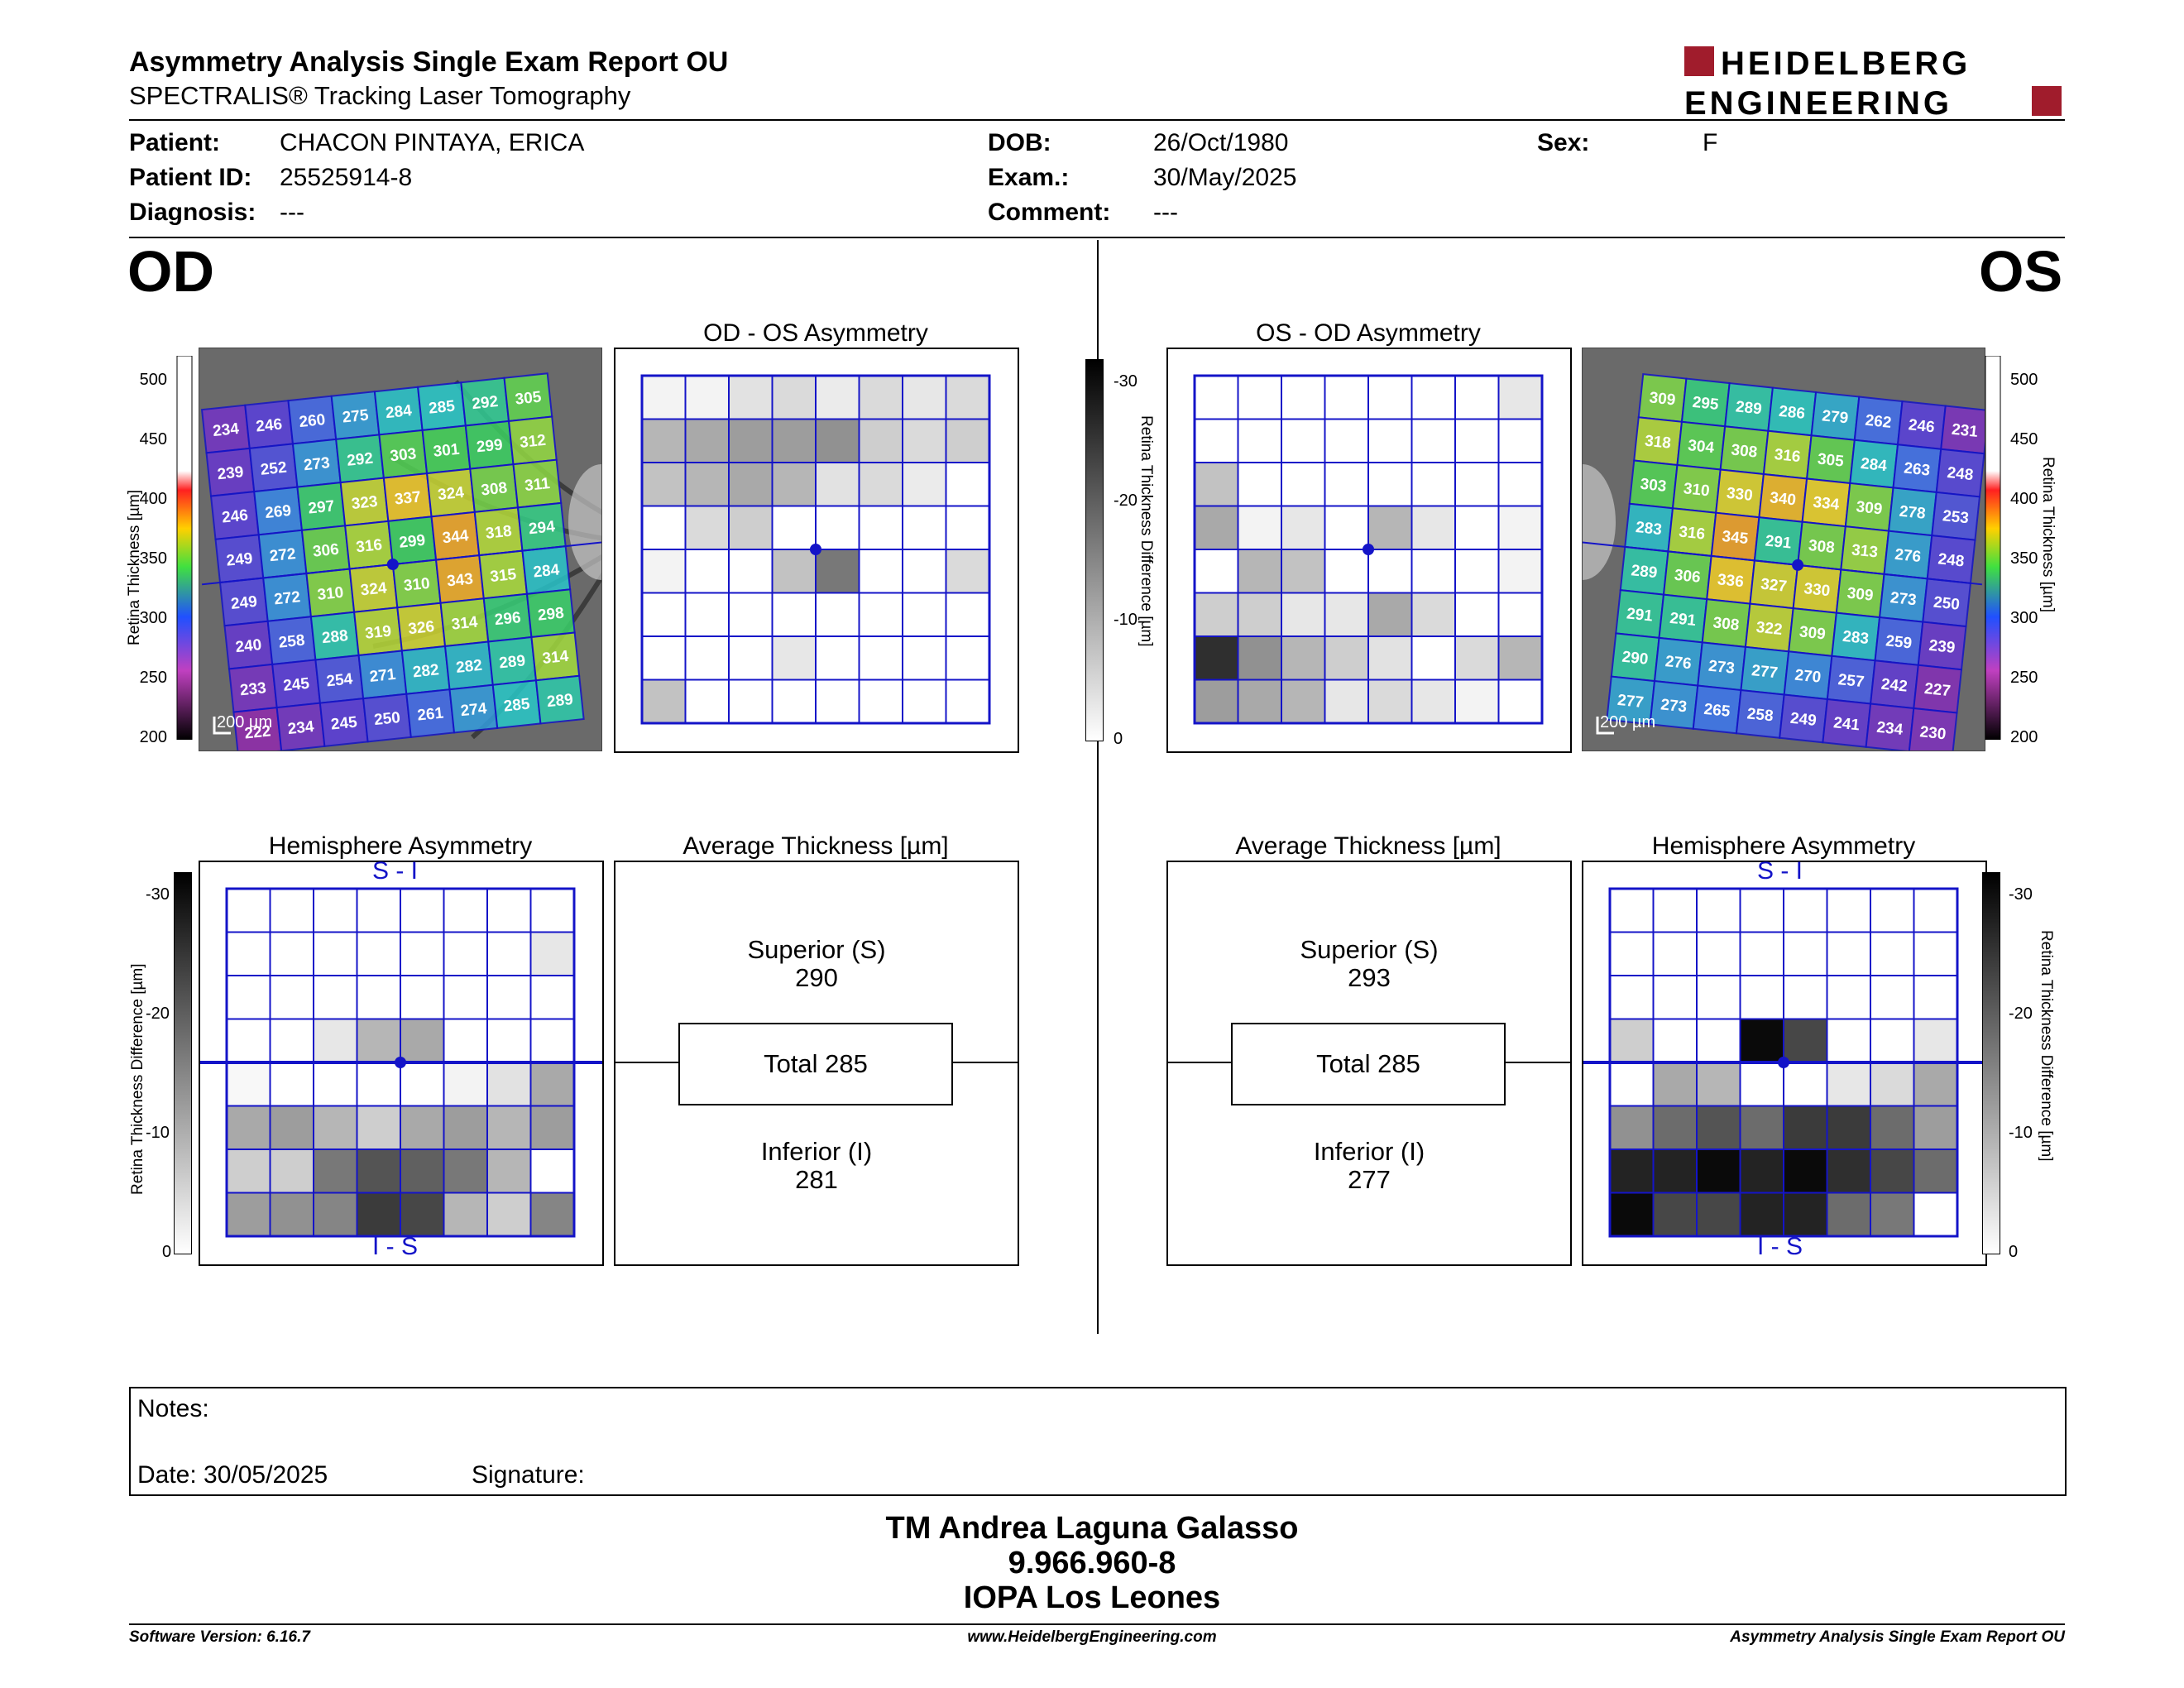  What do you see at coordinates (815, 846) in the screenshot?
I see `od-avg-title: Average Thickness [µm]` at bounding box center [815, 846].